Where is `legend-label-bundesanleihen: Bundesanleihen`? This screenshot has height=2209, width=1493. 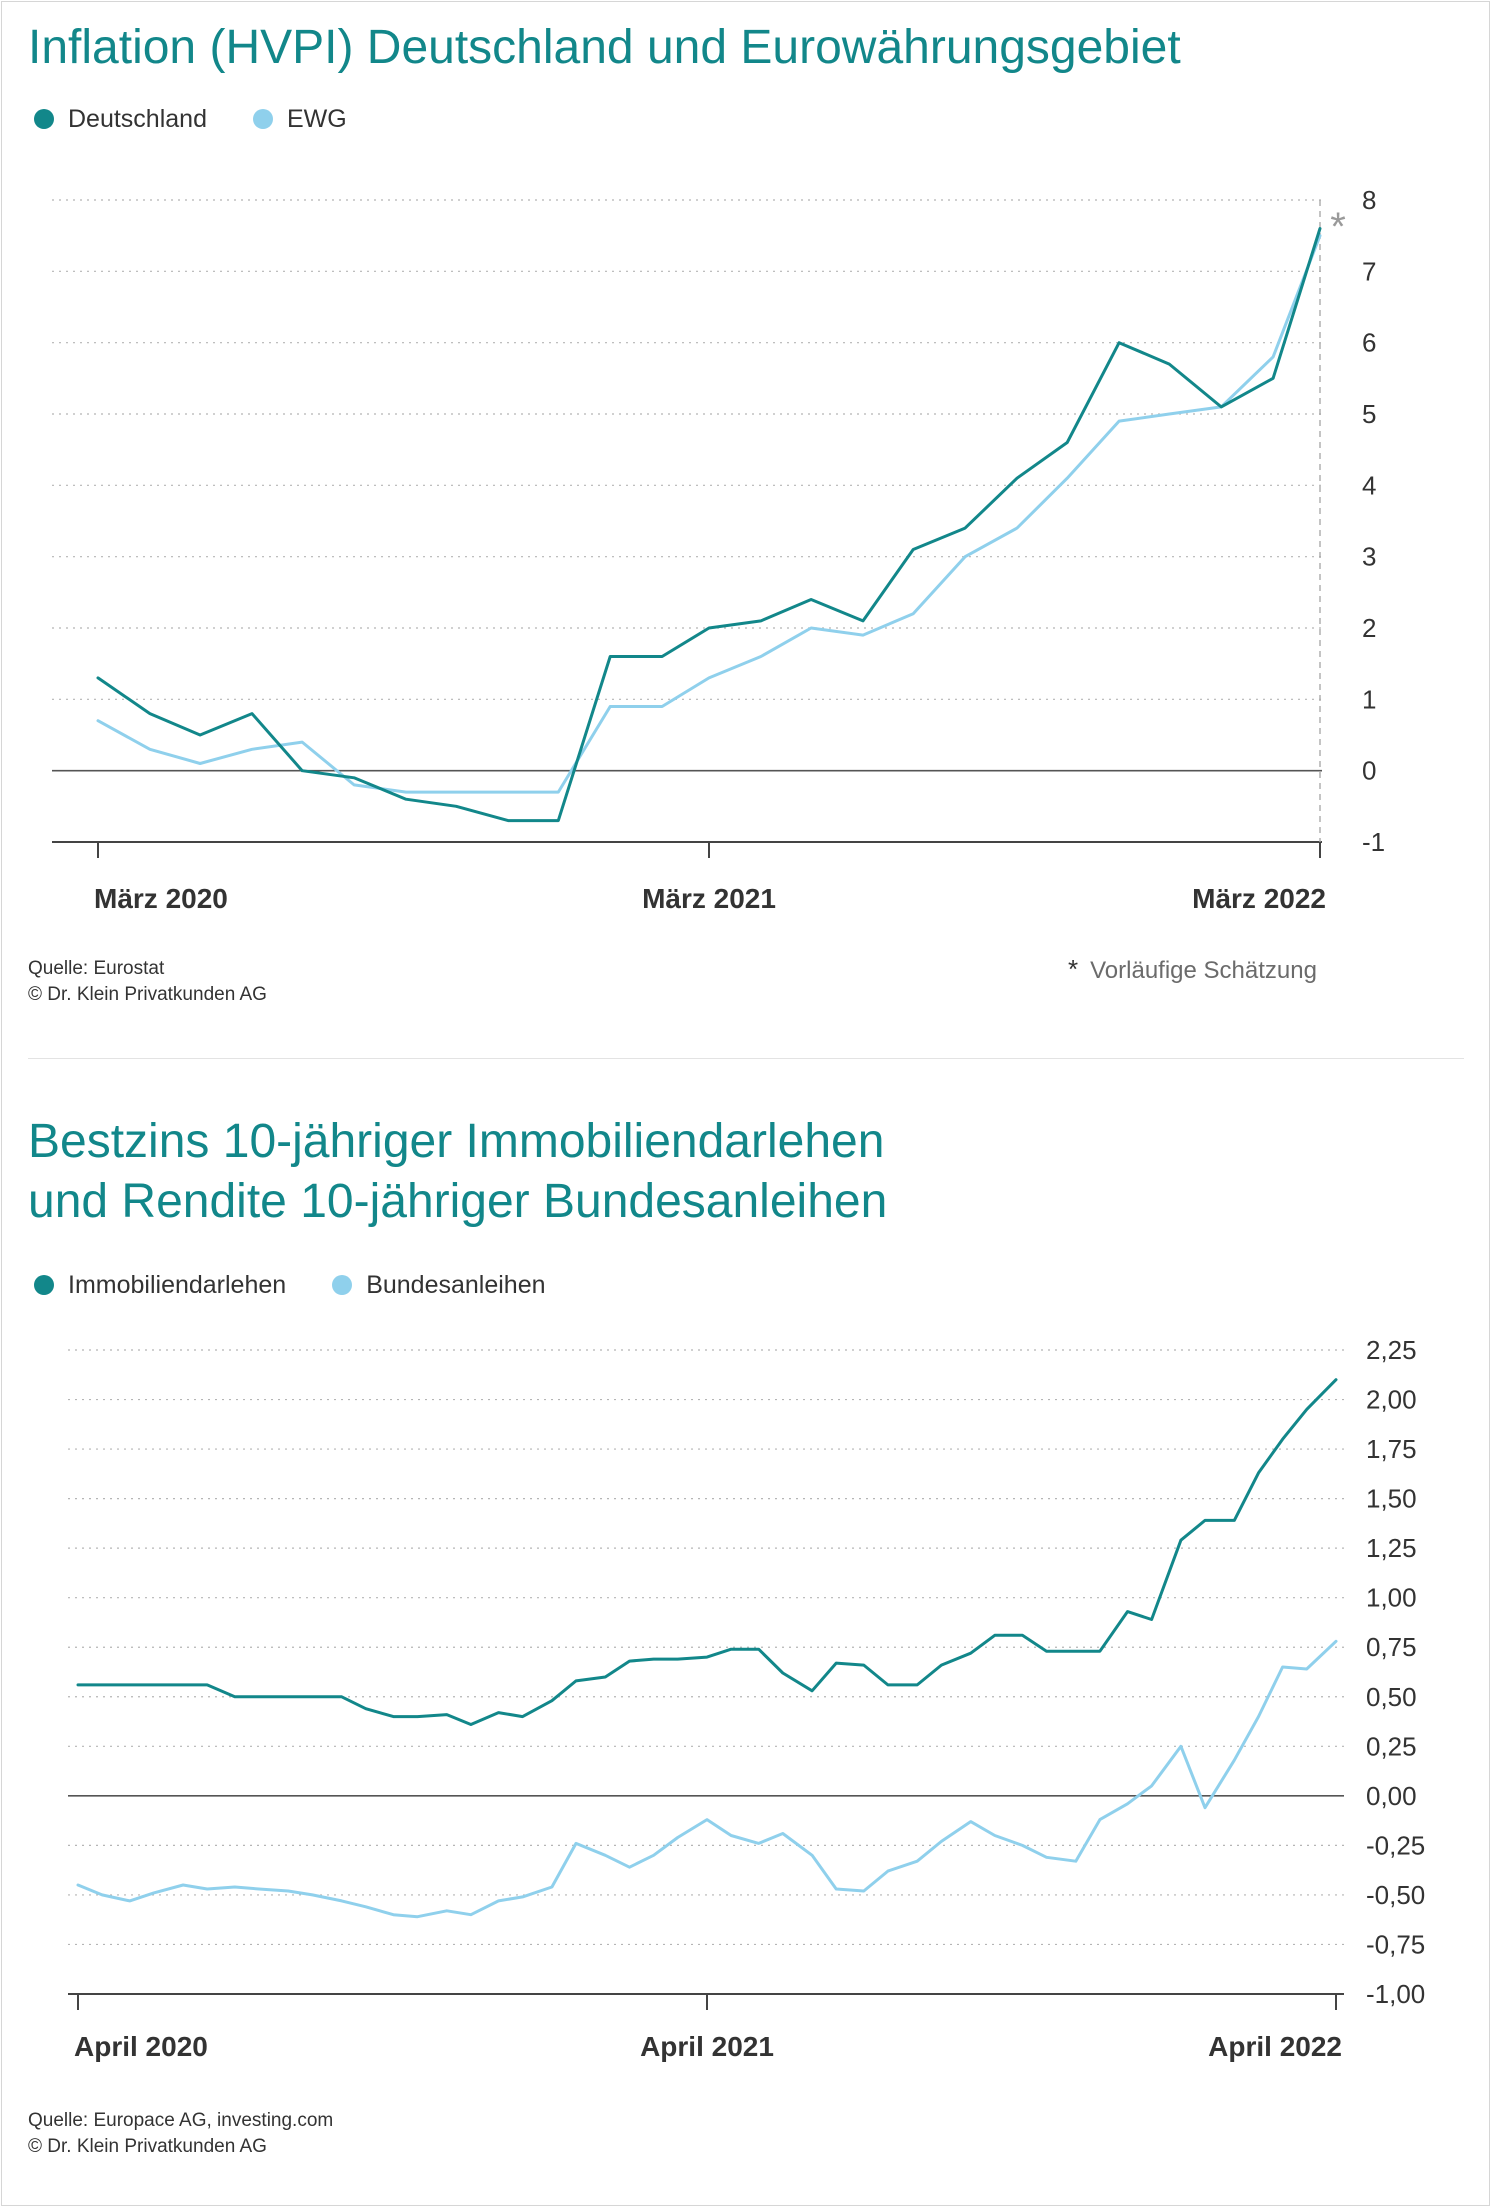
legend-label-bundesanleihen: Bundesanleihen is located at coordinates (456, 1284).